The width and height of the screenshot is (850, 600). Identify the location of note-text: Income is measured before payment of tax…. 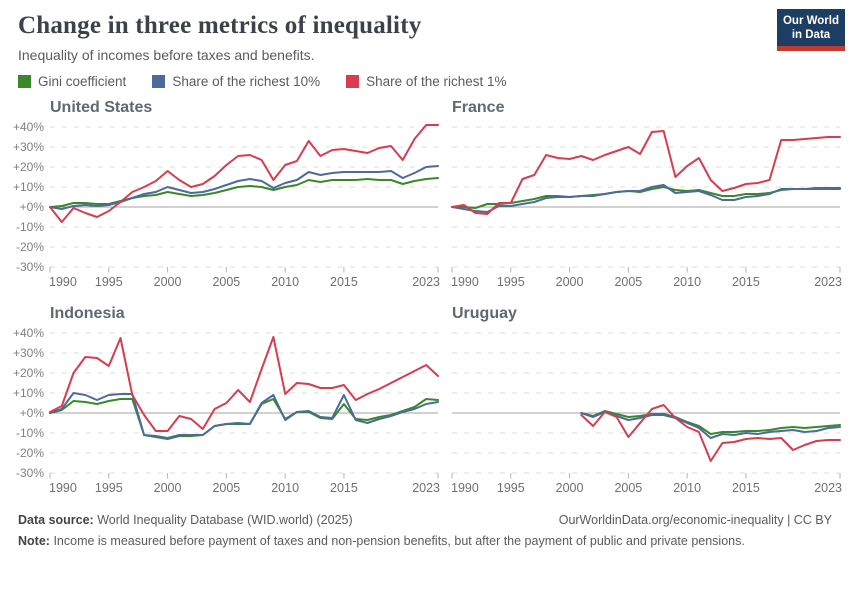
(399, 541).